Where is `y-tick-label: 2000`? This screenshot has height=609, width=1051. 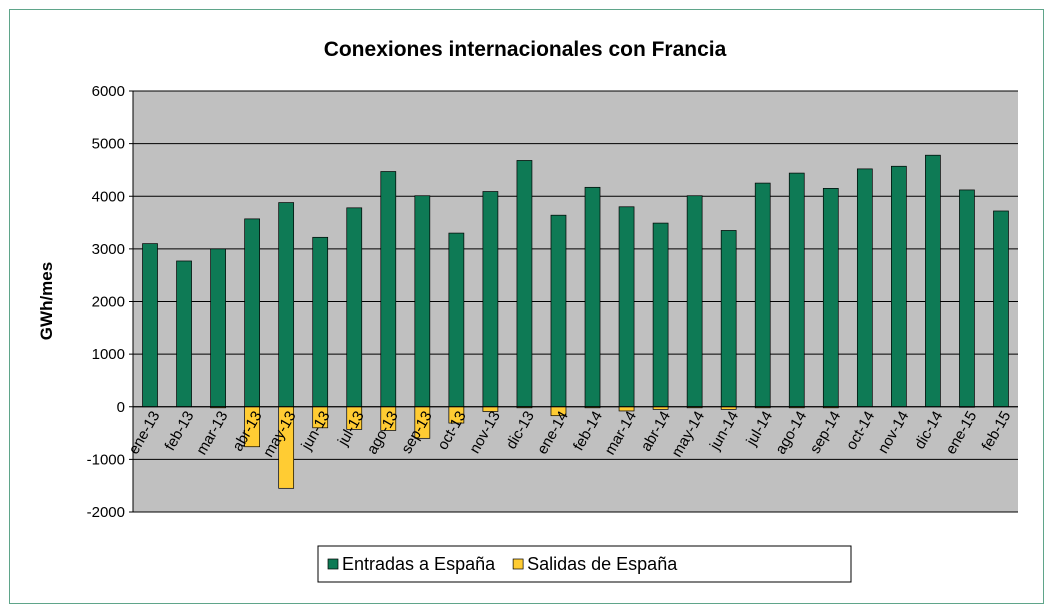
y-tick-label: 2000 is located at coordinates (108, 302).